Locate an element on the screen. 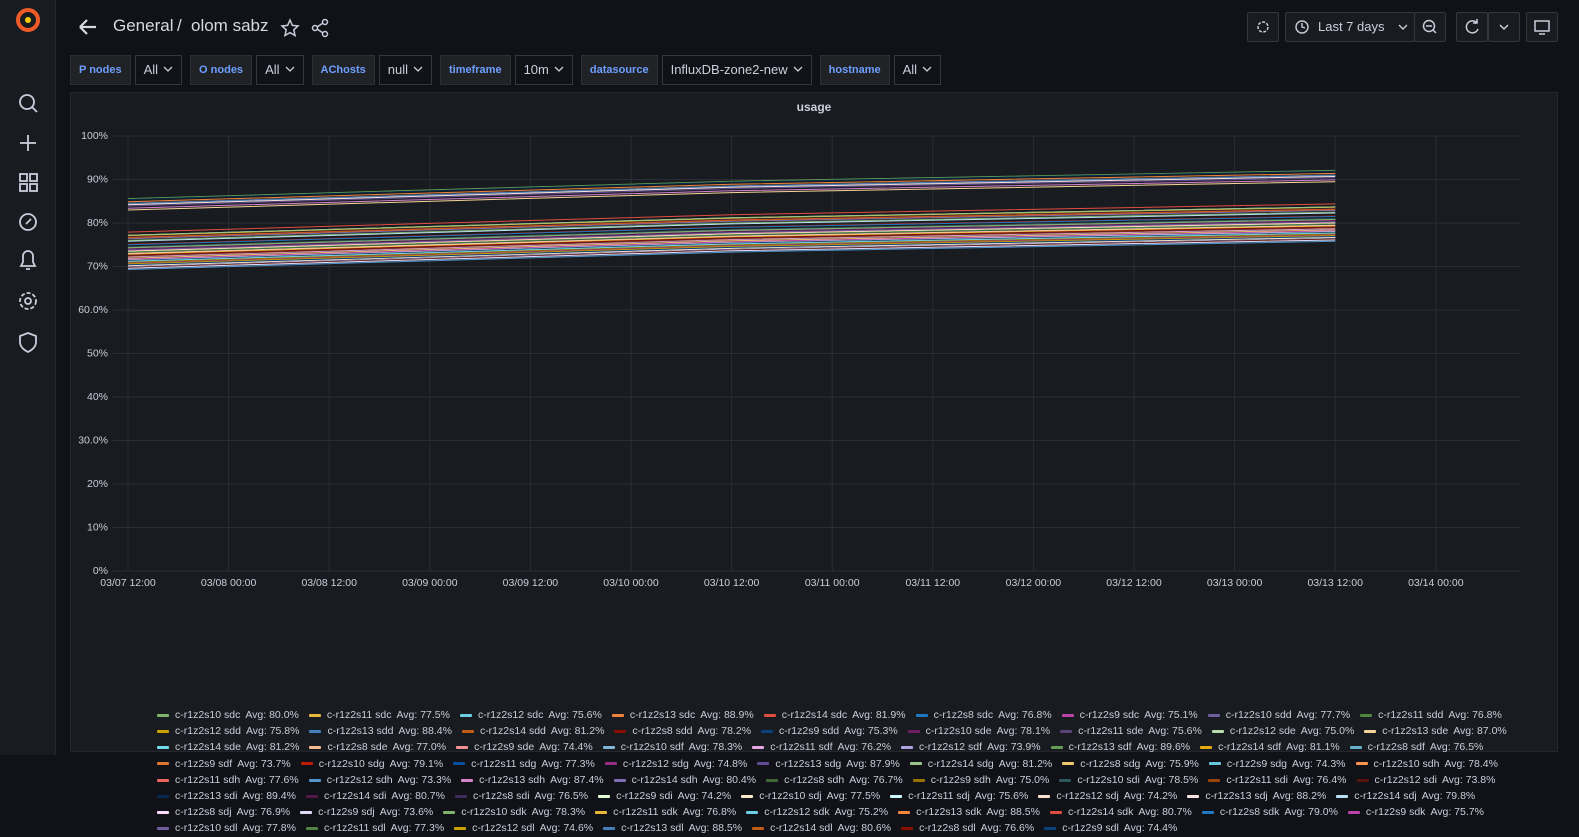  legend-item: c-r1z2s9 sde Avg: 74.4% is located at coordinates (524, 747).